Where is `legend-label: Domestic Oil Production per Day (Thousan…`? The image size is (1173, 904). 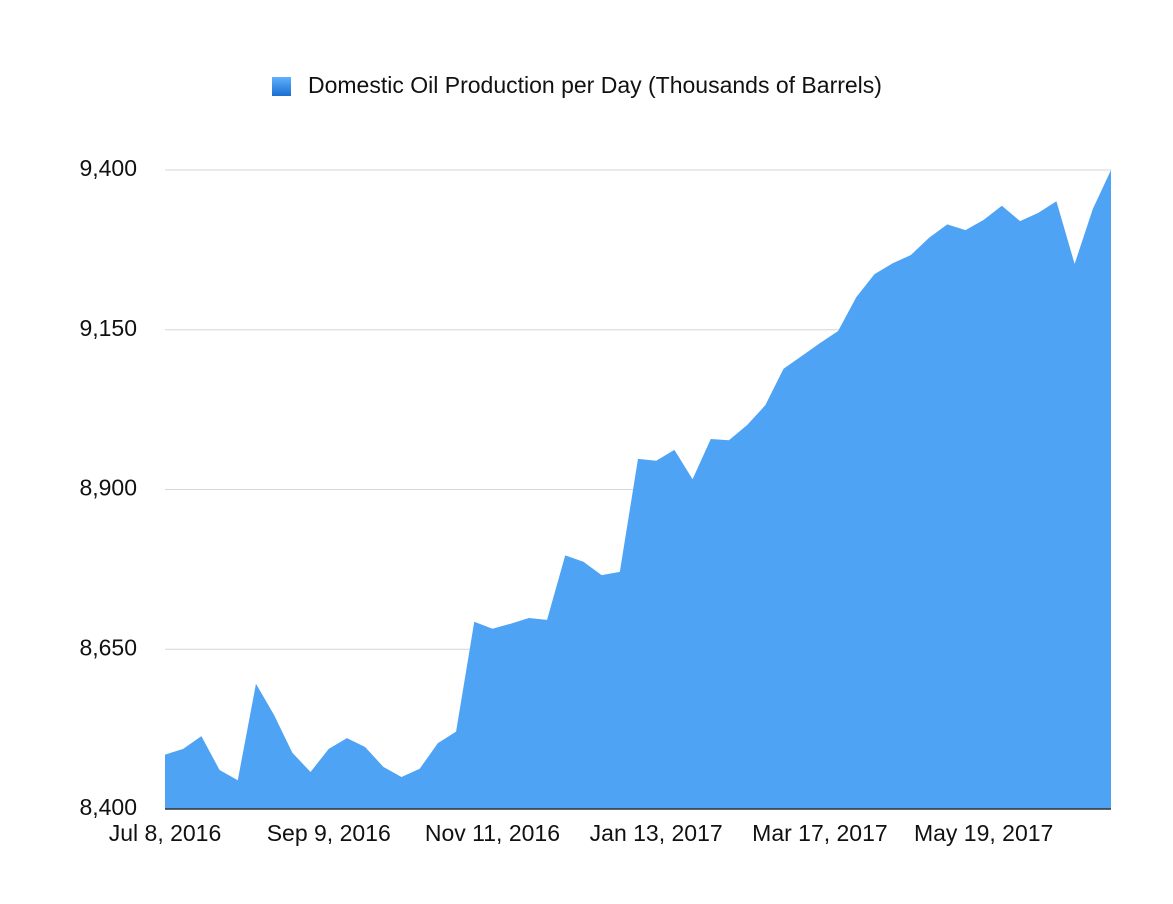
legend-label: Domestic Oil Production per Day (Thousan… is located at coordinates (595, 85).